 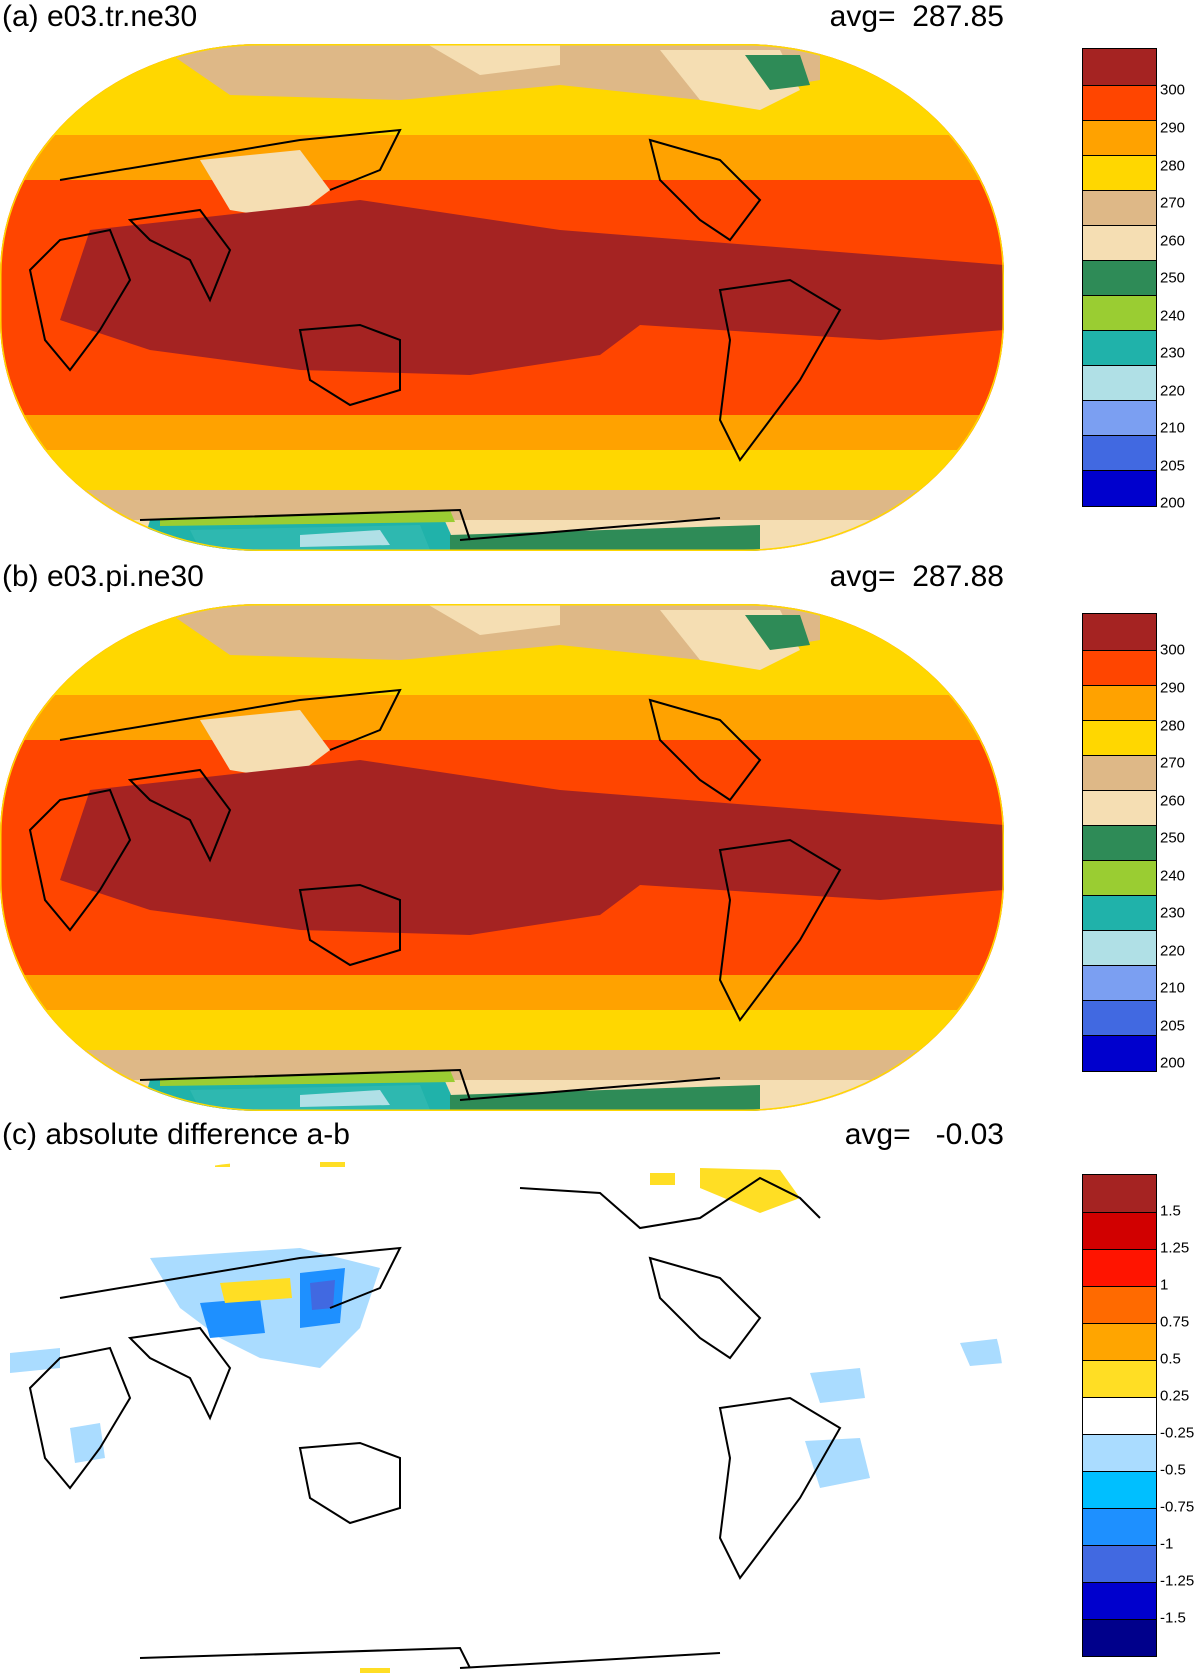 I want to click on panel-average: avg= -0.03, so click(x=924, y=1134).